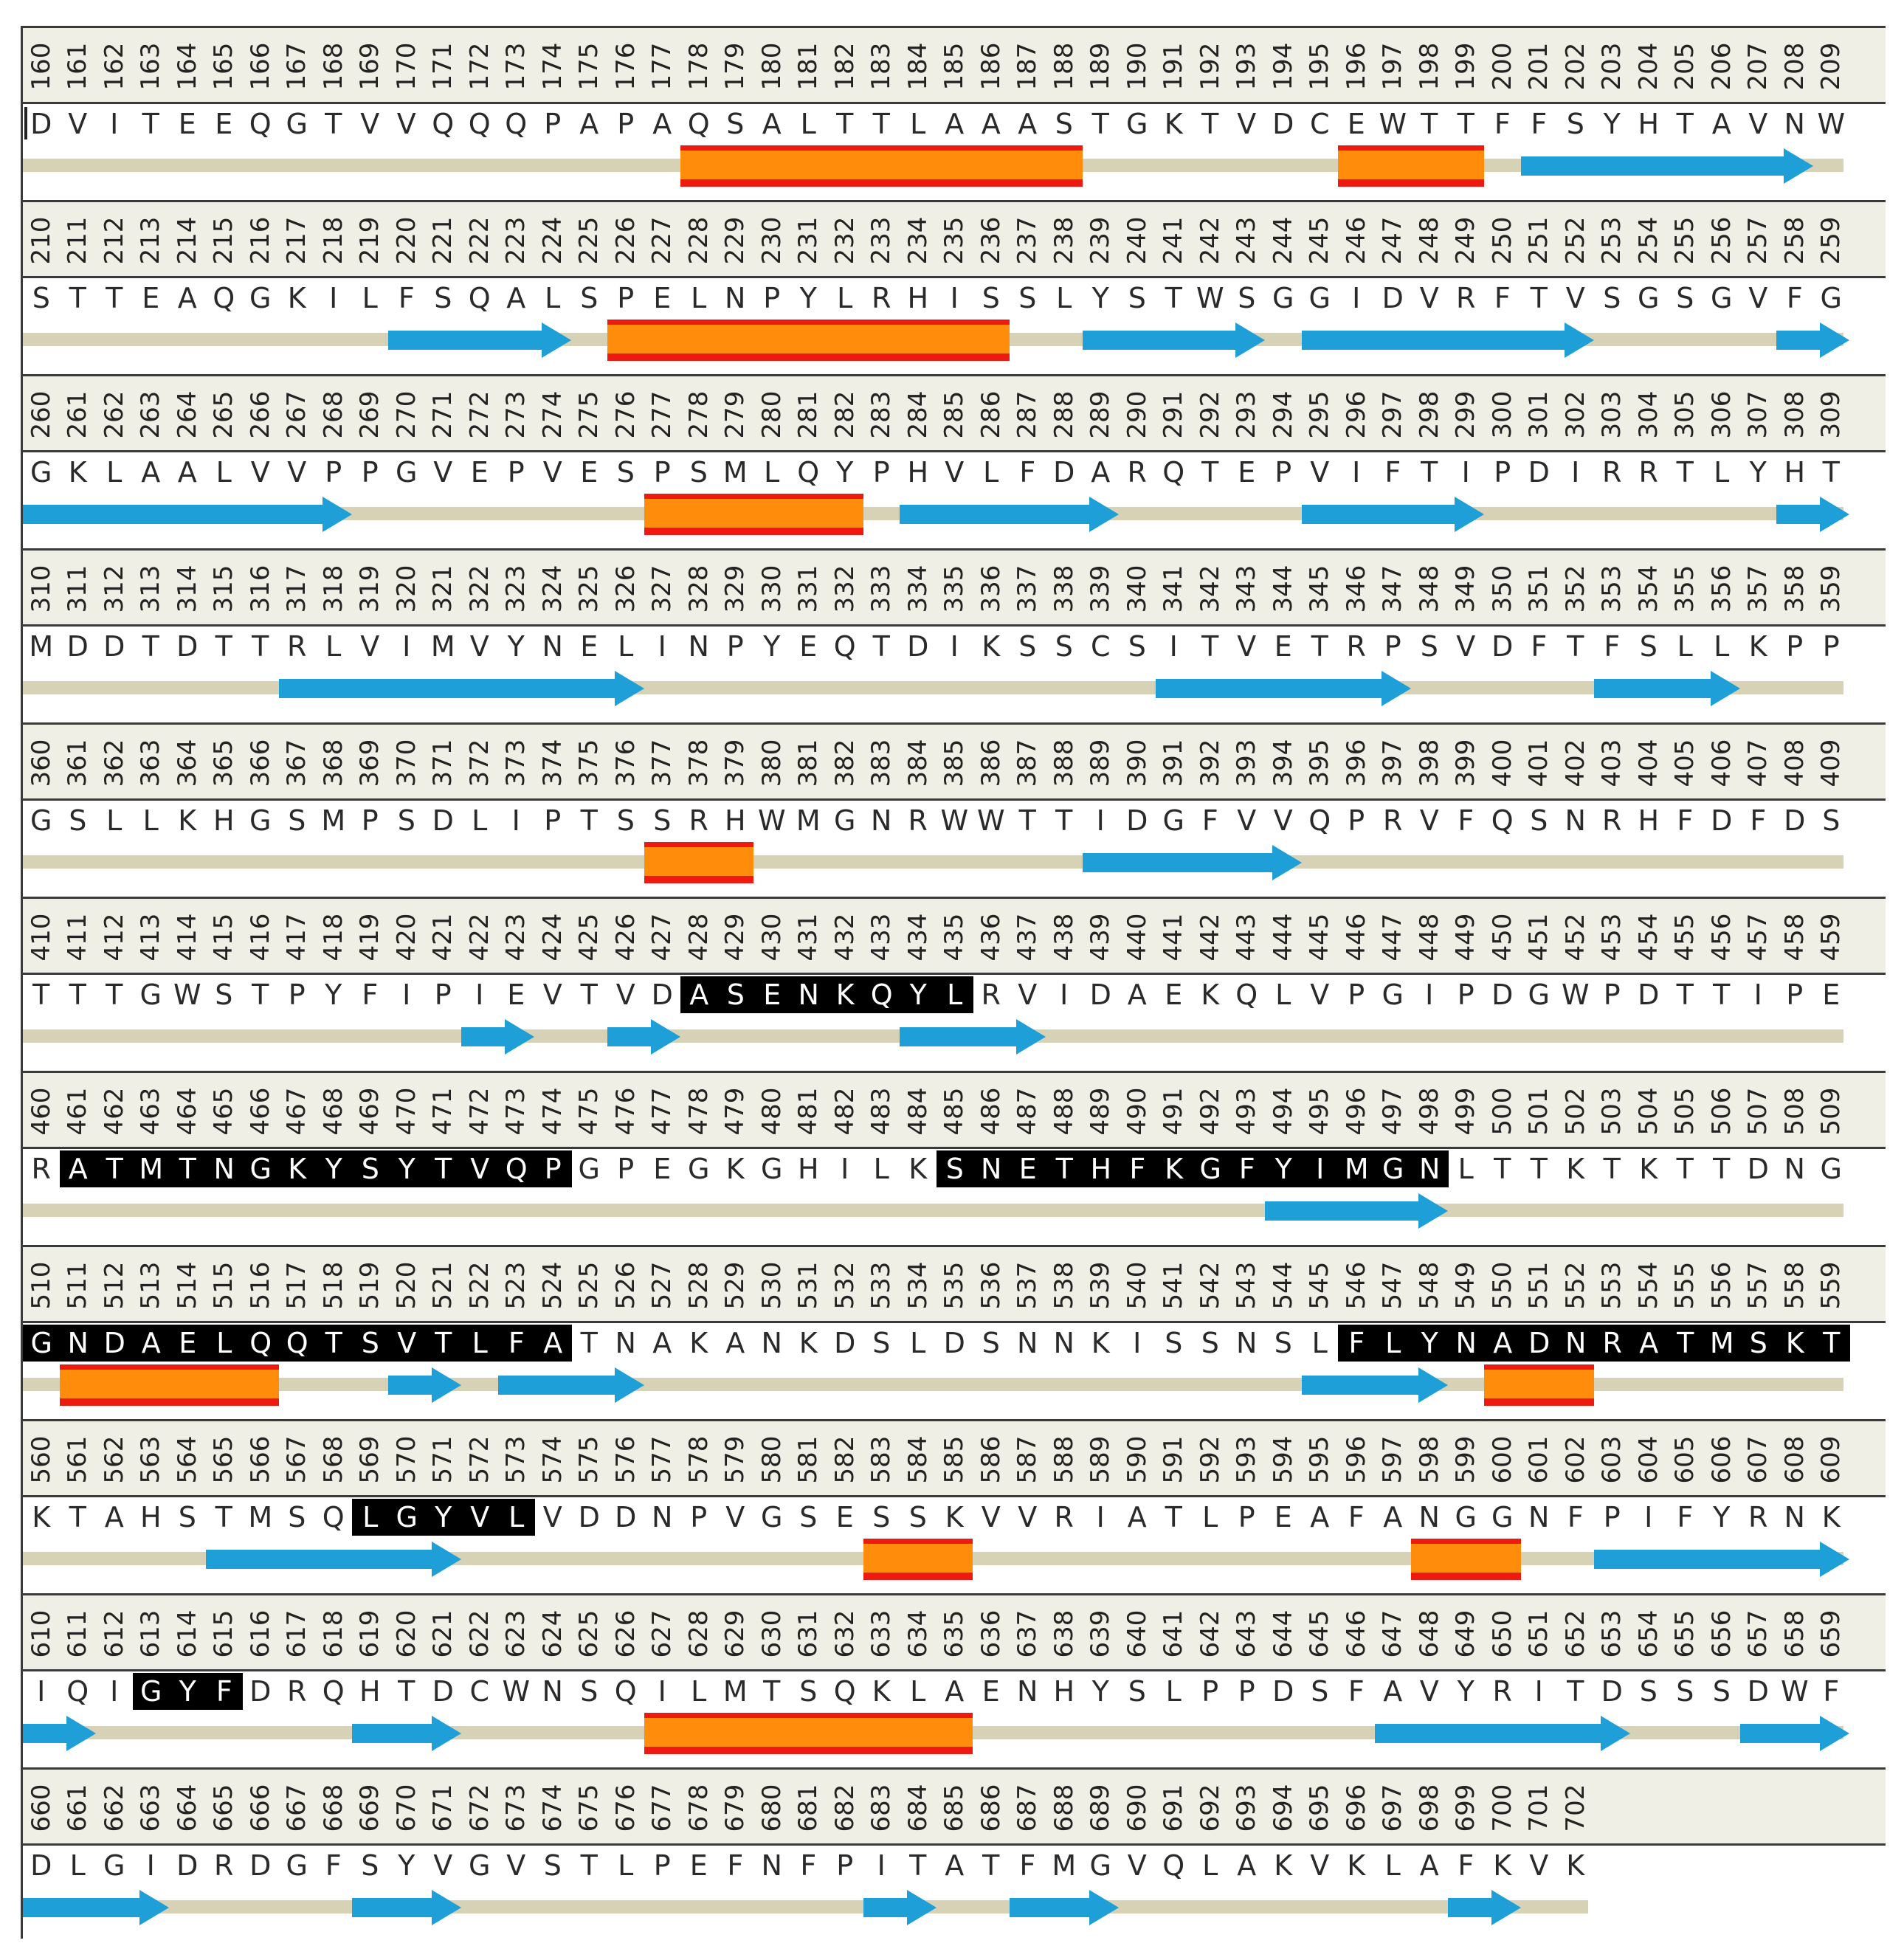 The width and height of the screenshot is (1904, 1960). What do you see at coordinates (1100, 646) in the screenshot?
I see `residue: C` at bounding box center [1100, 646].